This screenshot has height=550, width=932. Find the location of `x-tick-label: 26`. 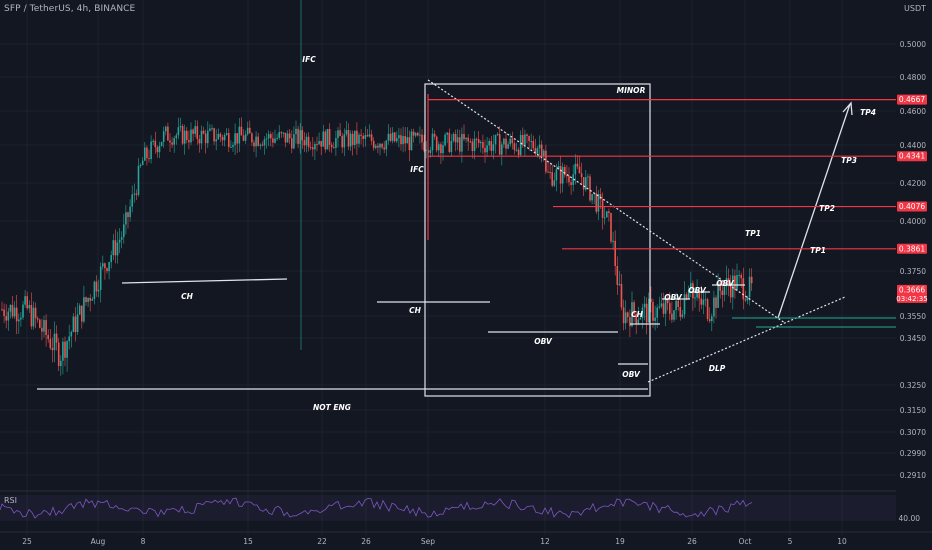

x-tick-label: 26 is located at coordinates (692, 541).